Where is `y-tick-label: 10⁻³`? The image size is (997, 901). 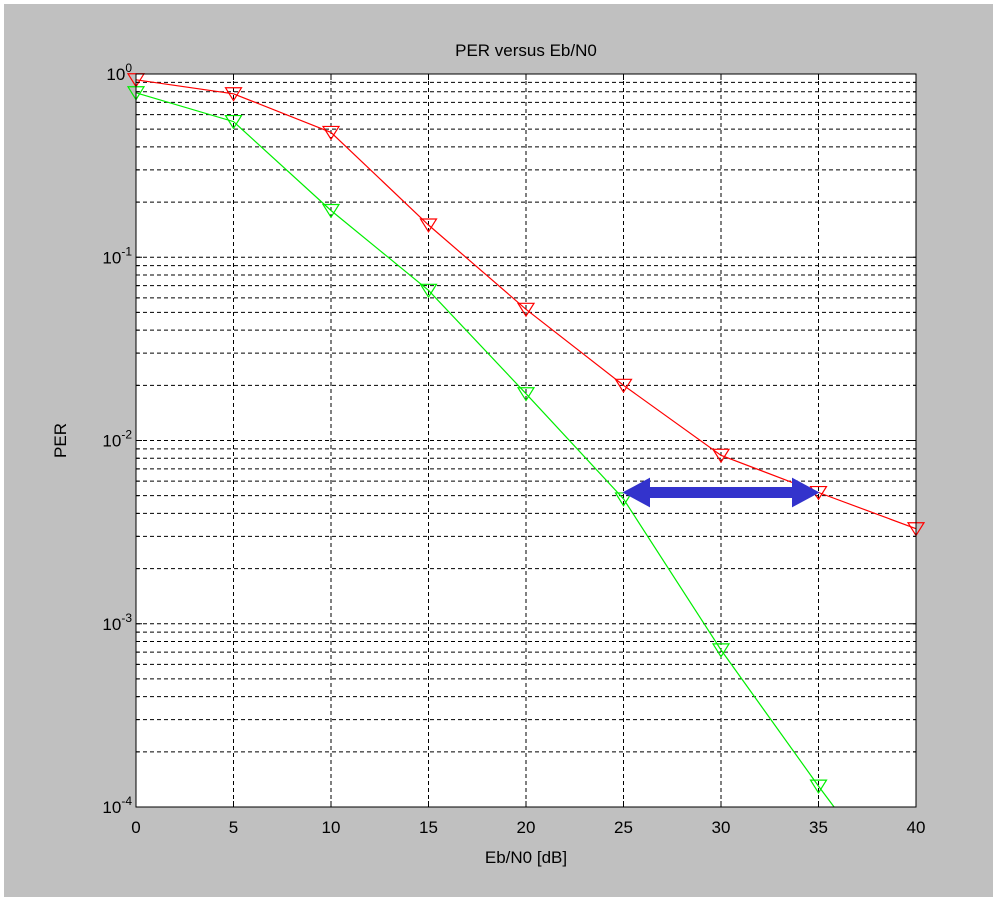
y-tick-label: 10⁻³ is located at coordinates (117, 622).